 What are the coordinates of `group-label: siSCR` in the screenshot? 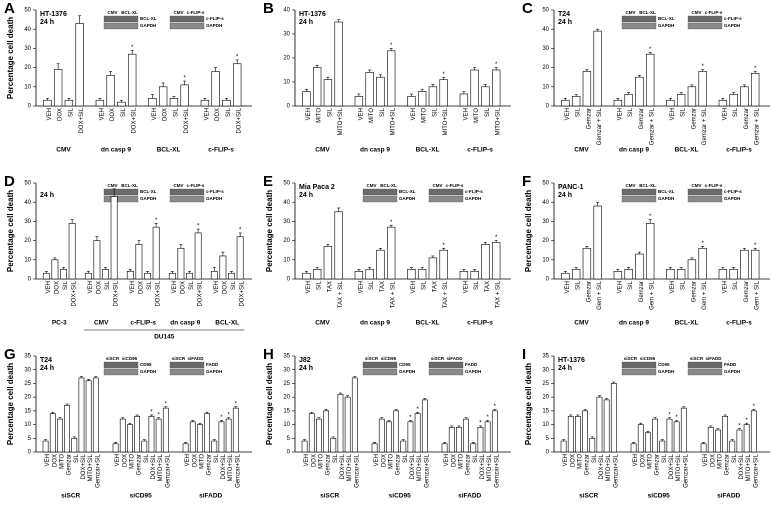 It's located at (70, 496).